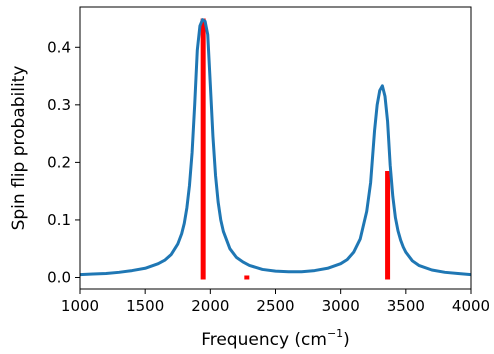 This screenshot has height=354, width=494. Describe the element at coordinates (264, 340) in the screenshot. I see `x-axis-label-main: Frequency (cm` at that location.